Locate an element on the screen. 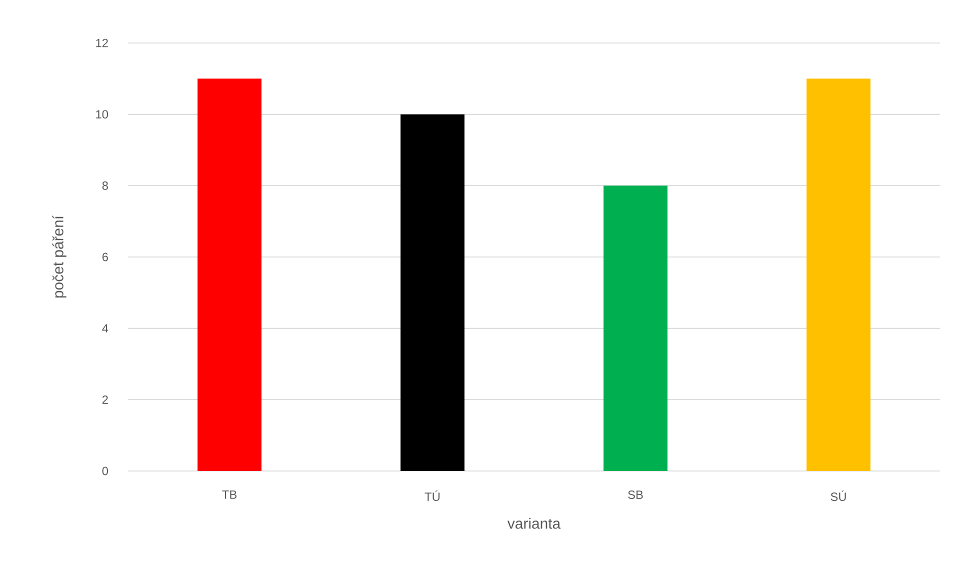 The width and height of the screenshot is (957, 582). x-tick-label: SB is located at coordinates (635, 494).